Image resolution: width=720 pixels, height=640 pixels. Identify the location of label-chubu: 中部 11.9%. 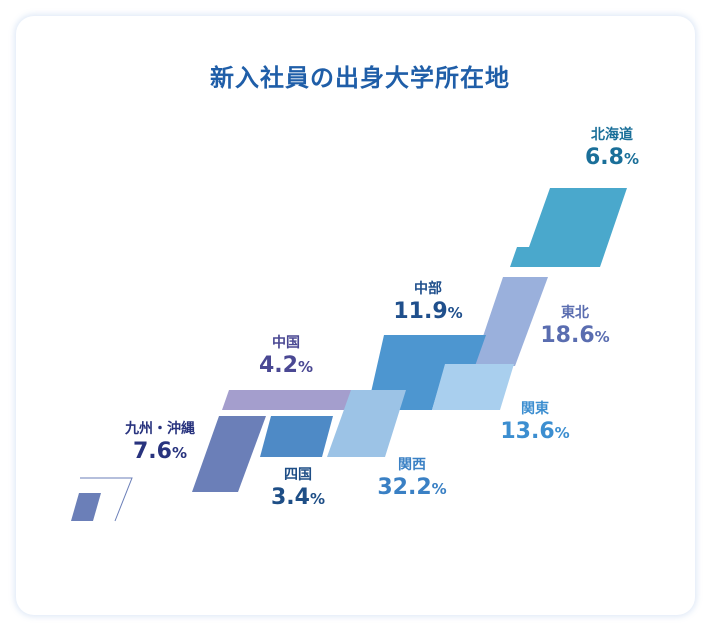
(428, 303).